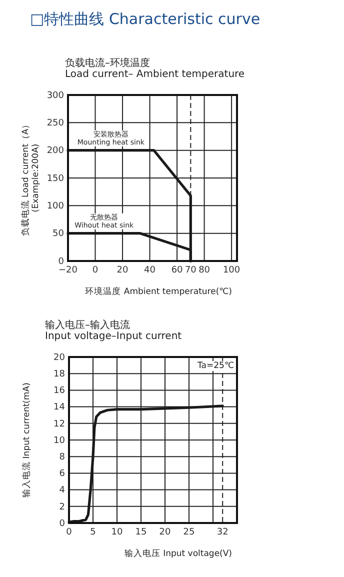 This screenshot has height=577, width=344. Describe the element at coordinates (93, 532) in the screenshot. I see `x-tick-label: 5` at that location.